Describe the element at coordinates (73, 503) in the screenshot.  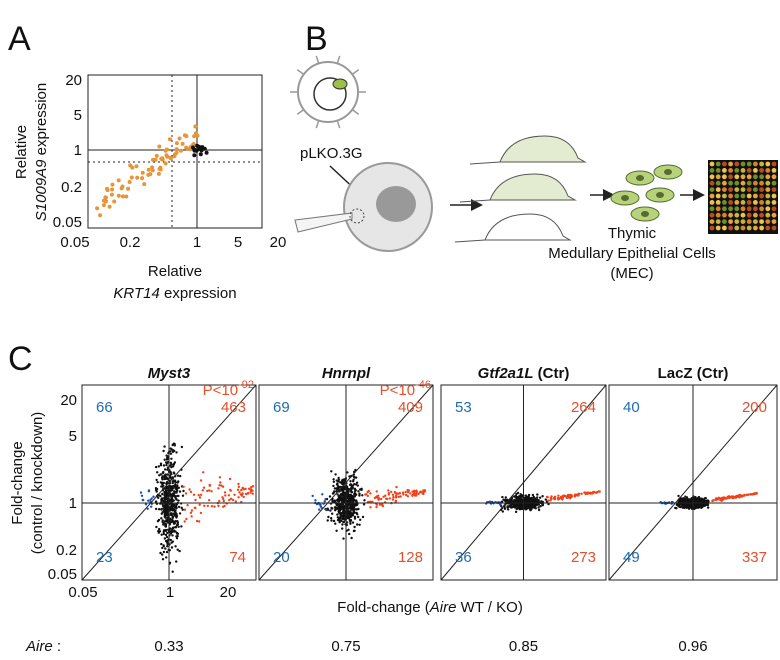
I see `y-tick-label: 1` at that location.